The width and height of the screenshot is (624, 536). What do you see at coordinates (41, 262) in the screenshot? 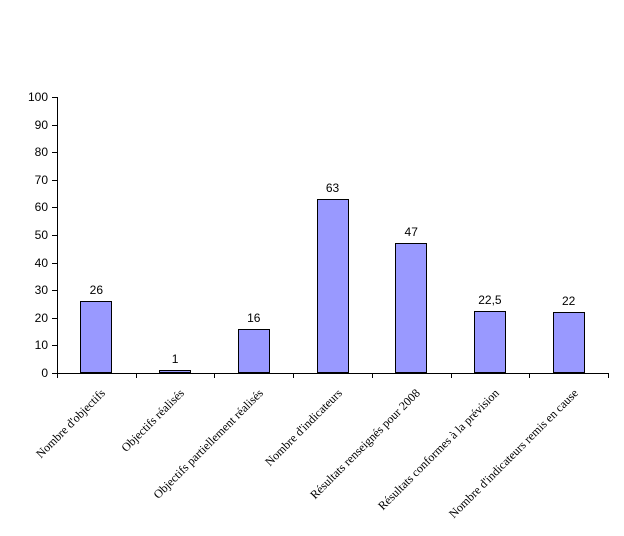
I see `y-axis-tick-label: 40` at bounding box center [41, 262].